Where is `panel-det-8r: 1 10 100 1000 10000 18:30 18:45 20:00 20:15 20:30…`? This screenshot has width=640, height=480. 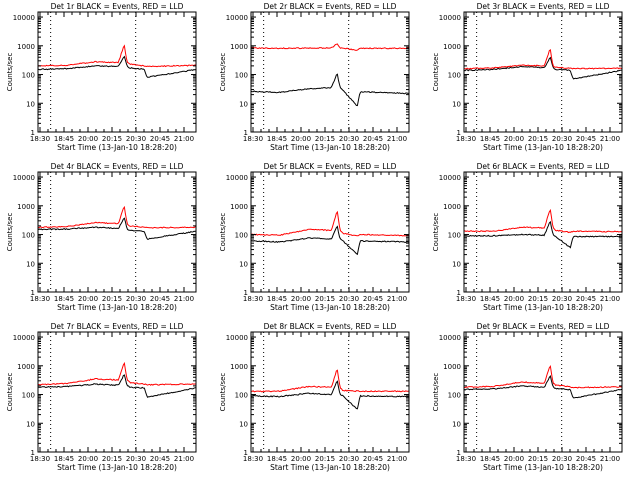 panel-det-8r: 1 10 100 1000 10000 18:30 18:45 20:00 20:15 20:30… is located at coordinates (314, 397).